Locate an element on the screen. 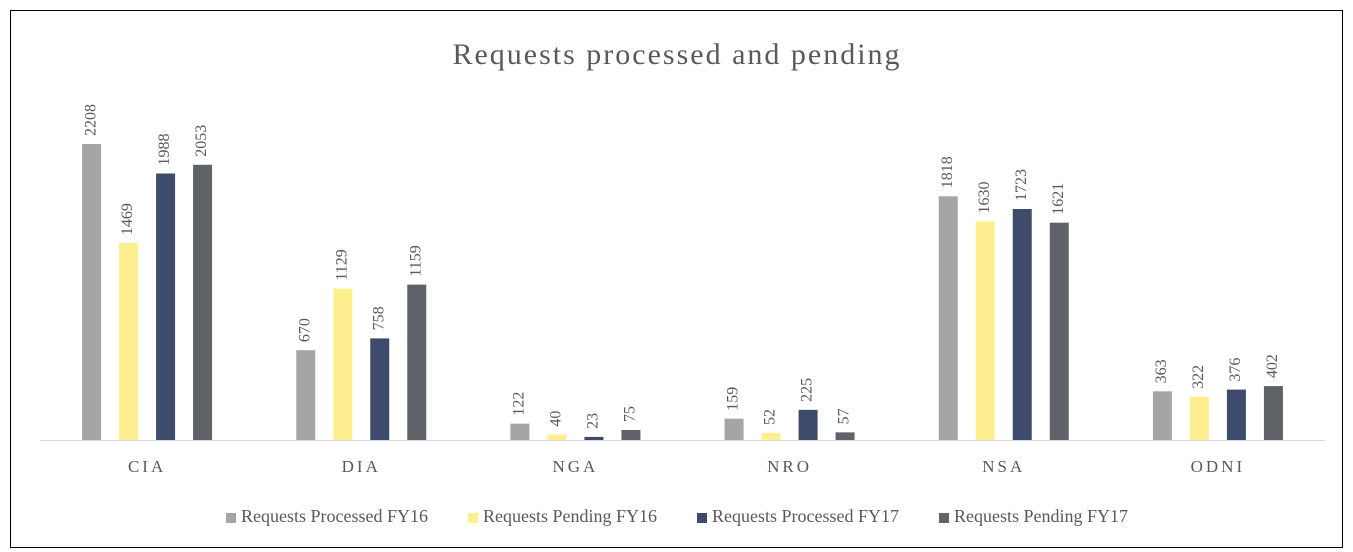 The height and width of the screenshot is (552, 1353). value-label: 1621 is located at coordinates (1058, 199).